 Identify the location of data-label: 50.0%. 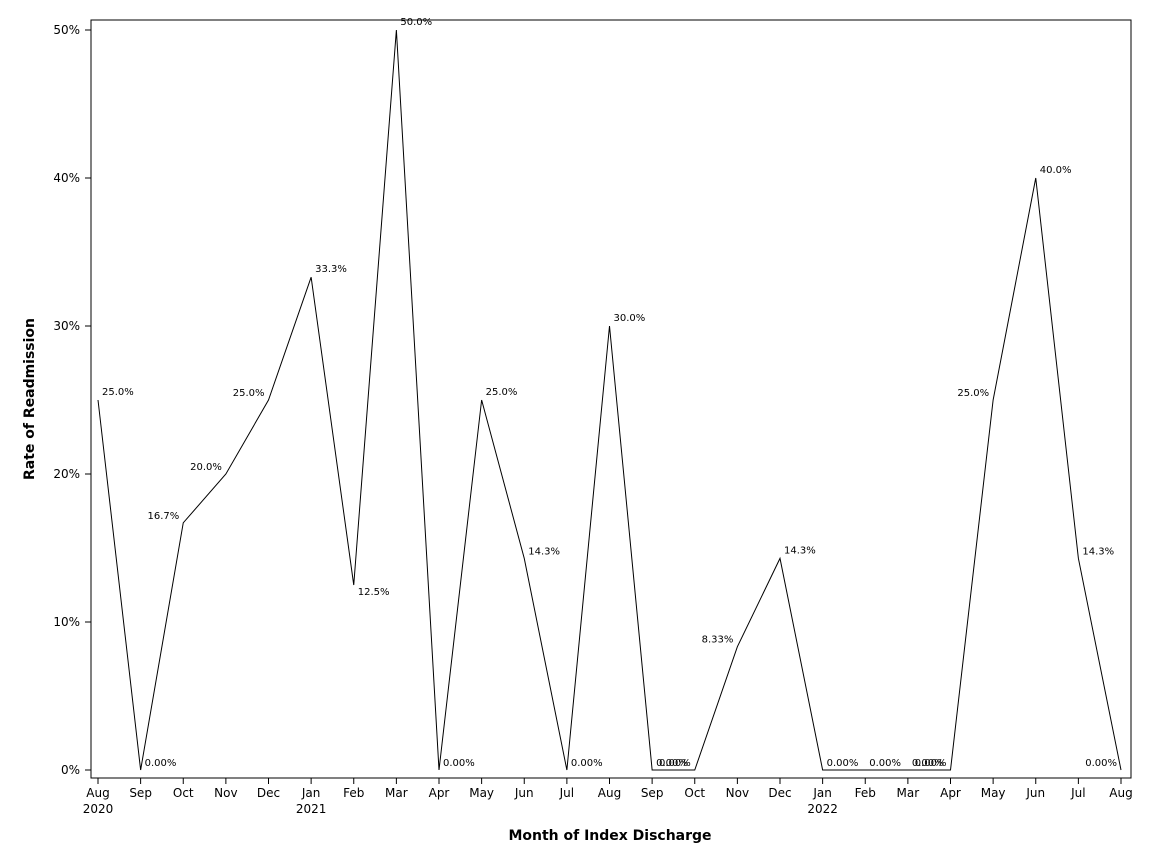
(416, 22).